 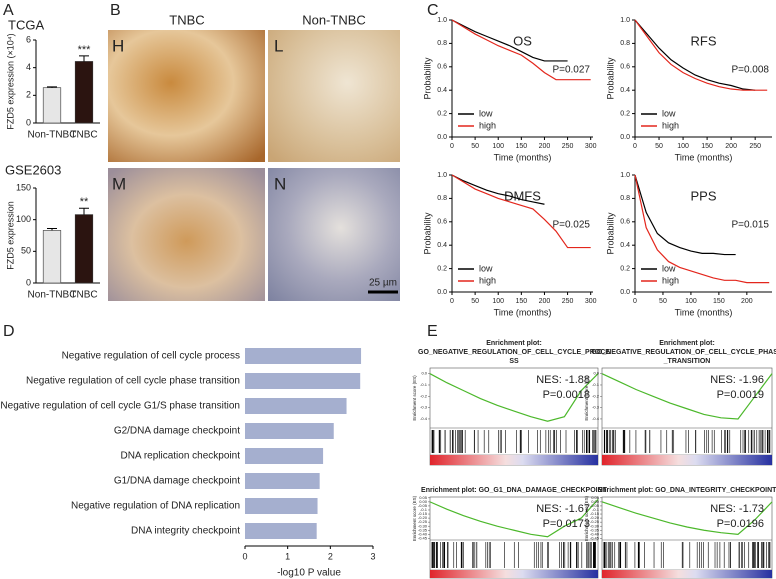 What do you see at coordinates (84, 202) in the screenshot?
I see `significance: **` at bounding box center [84, 202].